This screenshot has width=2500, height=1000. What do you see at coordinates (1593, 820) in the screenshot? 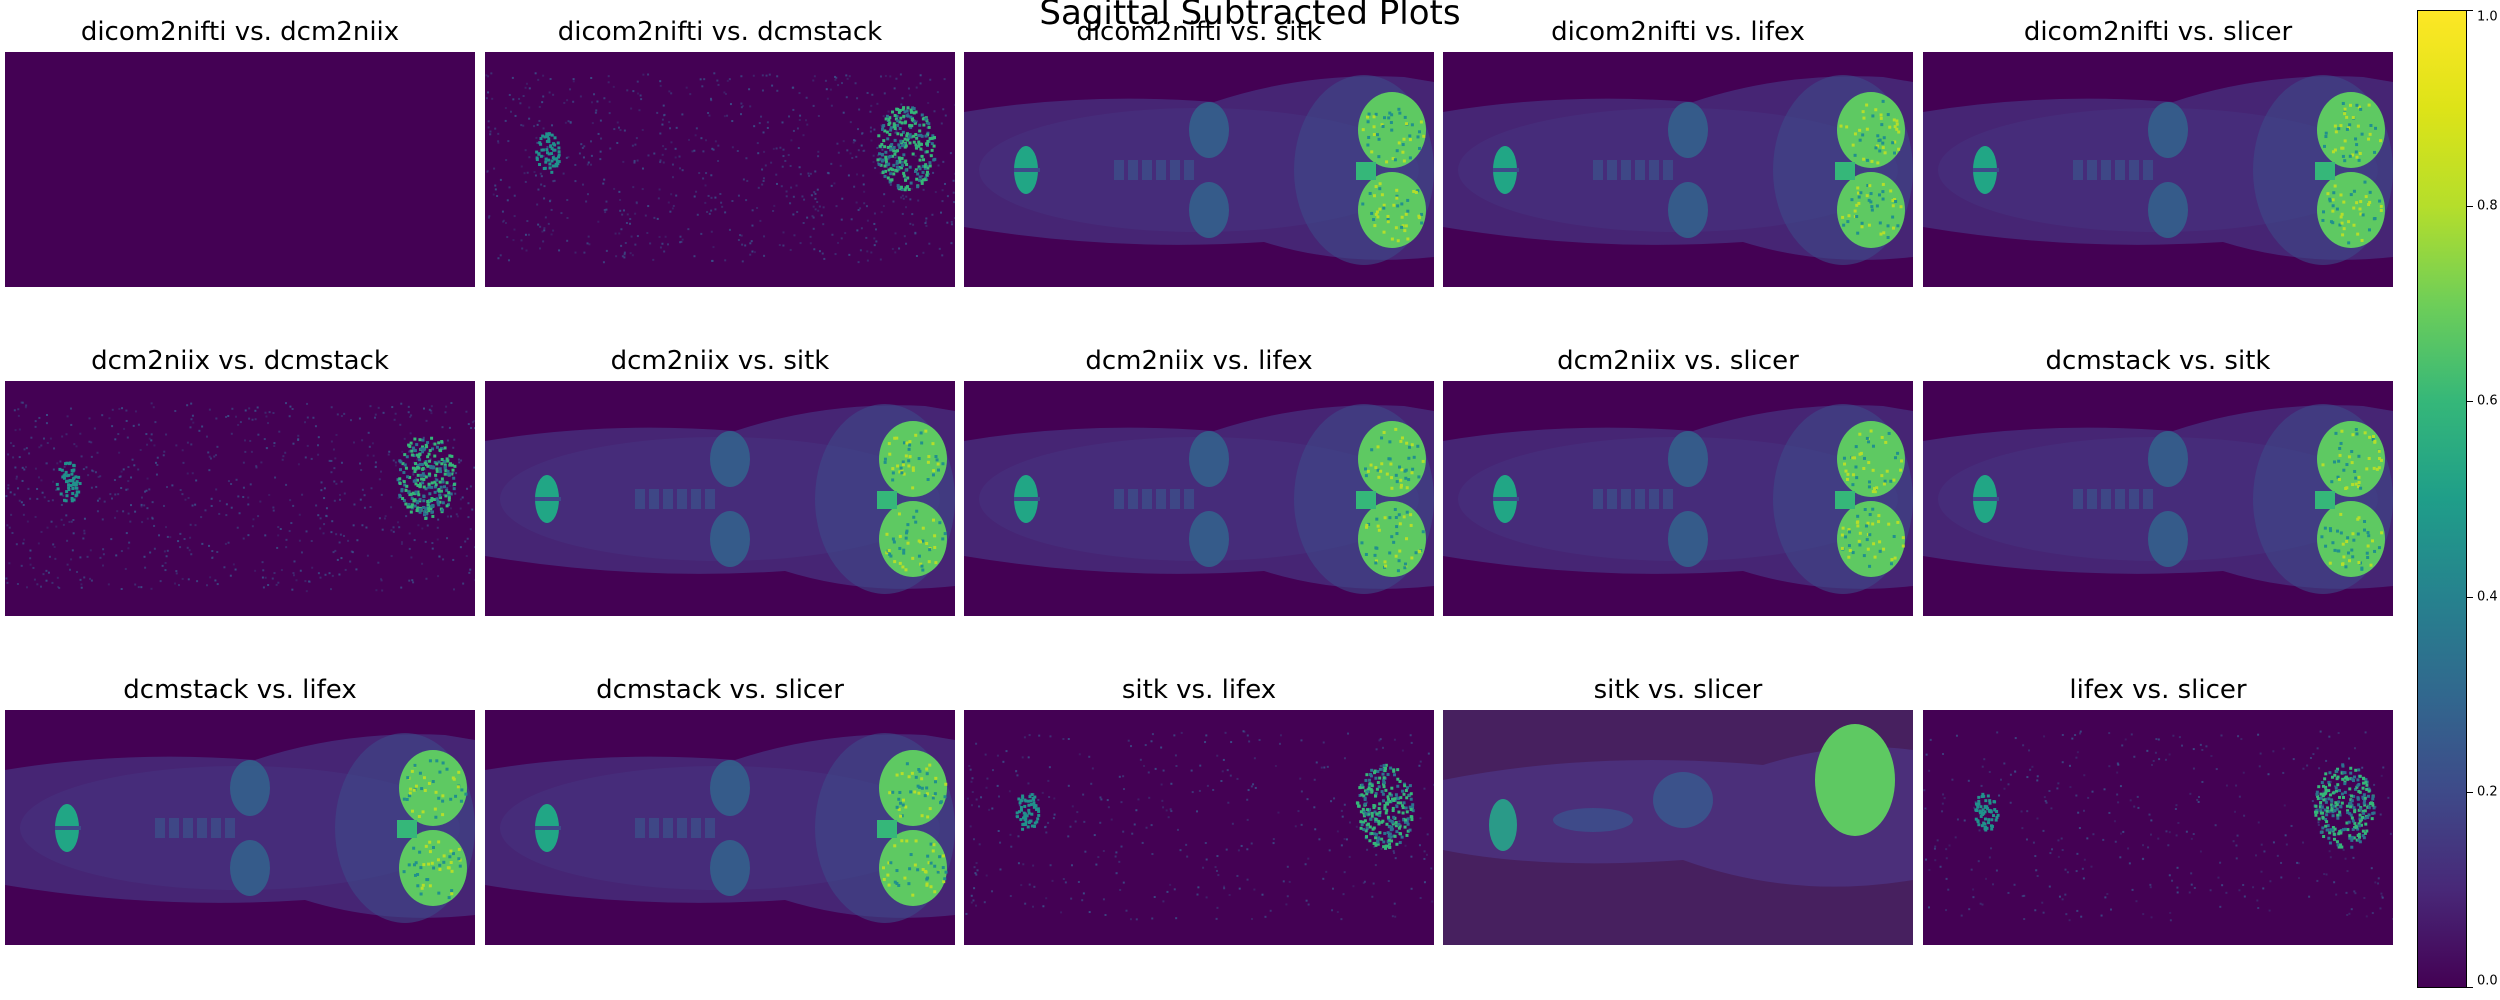
I see `trunk-structure` at bounding box center [1593, 820].